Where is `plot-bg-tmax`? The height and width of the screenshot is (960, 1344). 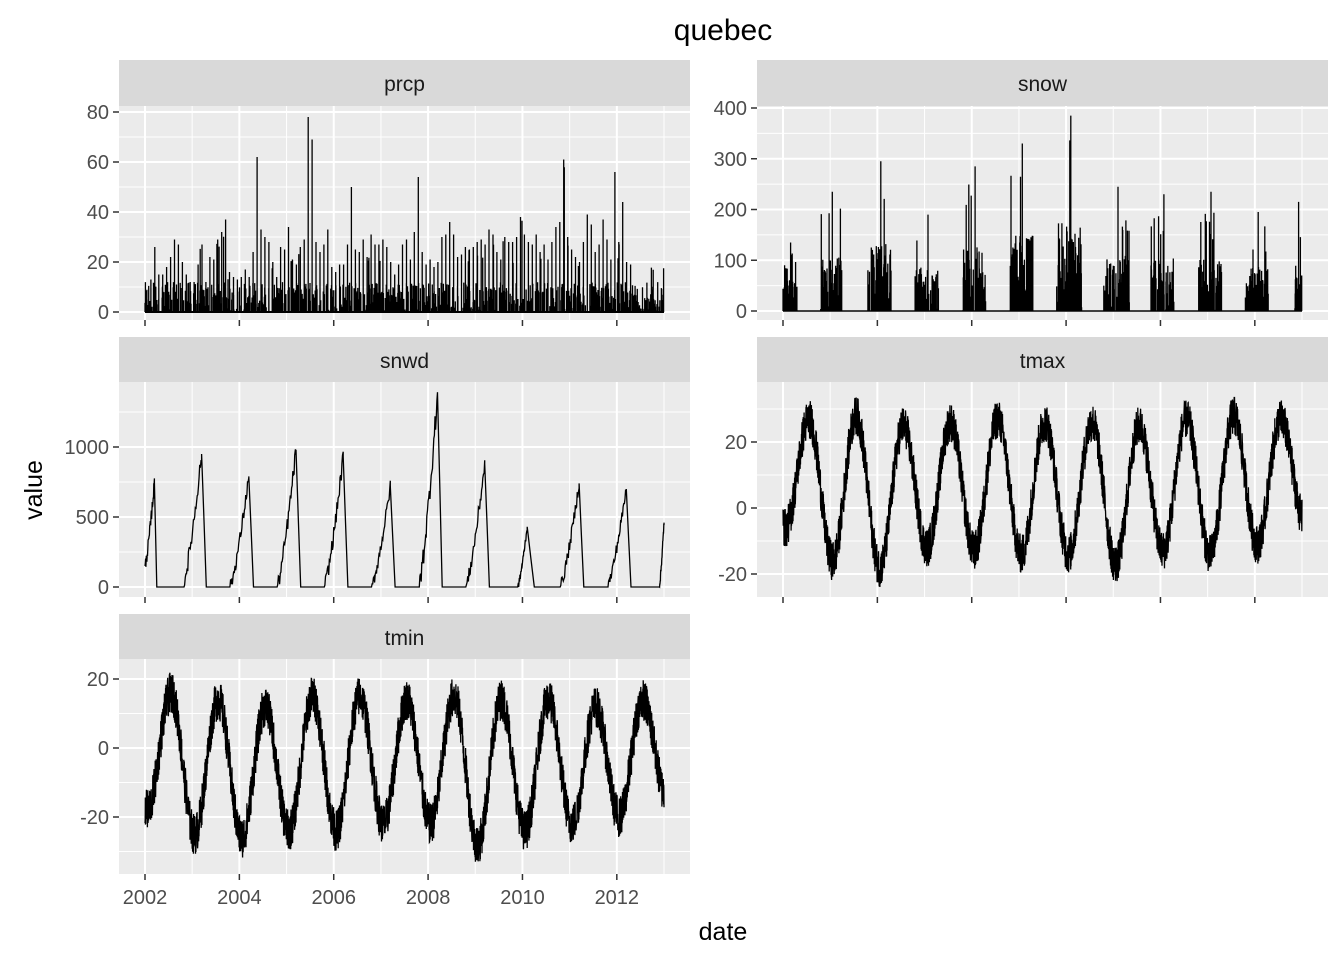
plot-bg-tmax is located at coordinates (1042, 489).